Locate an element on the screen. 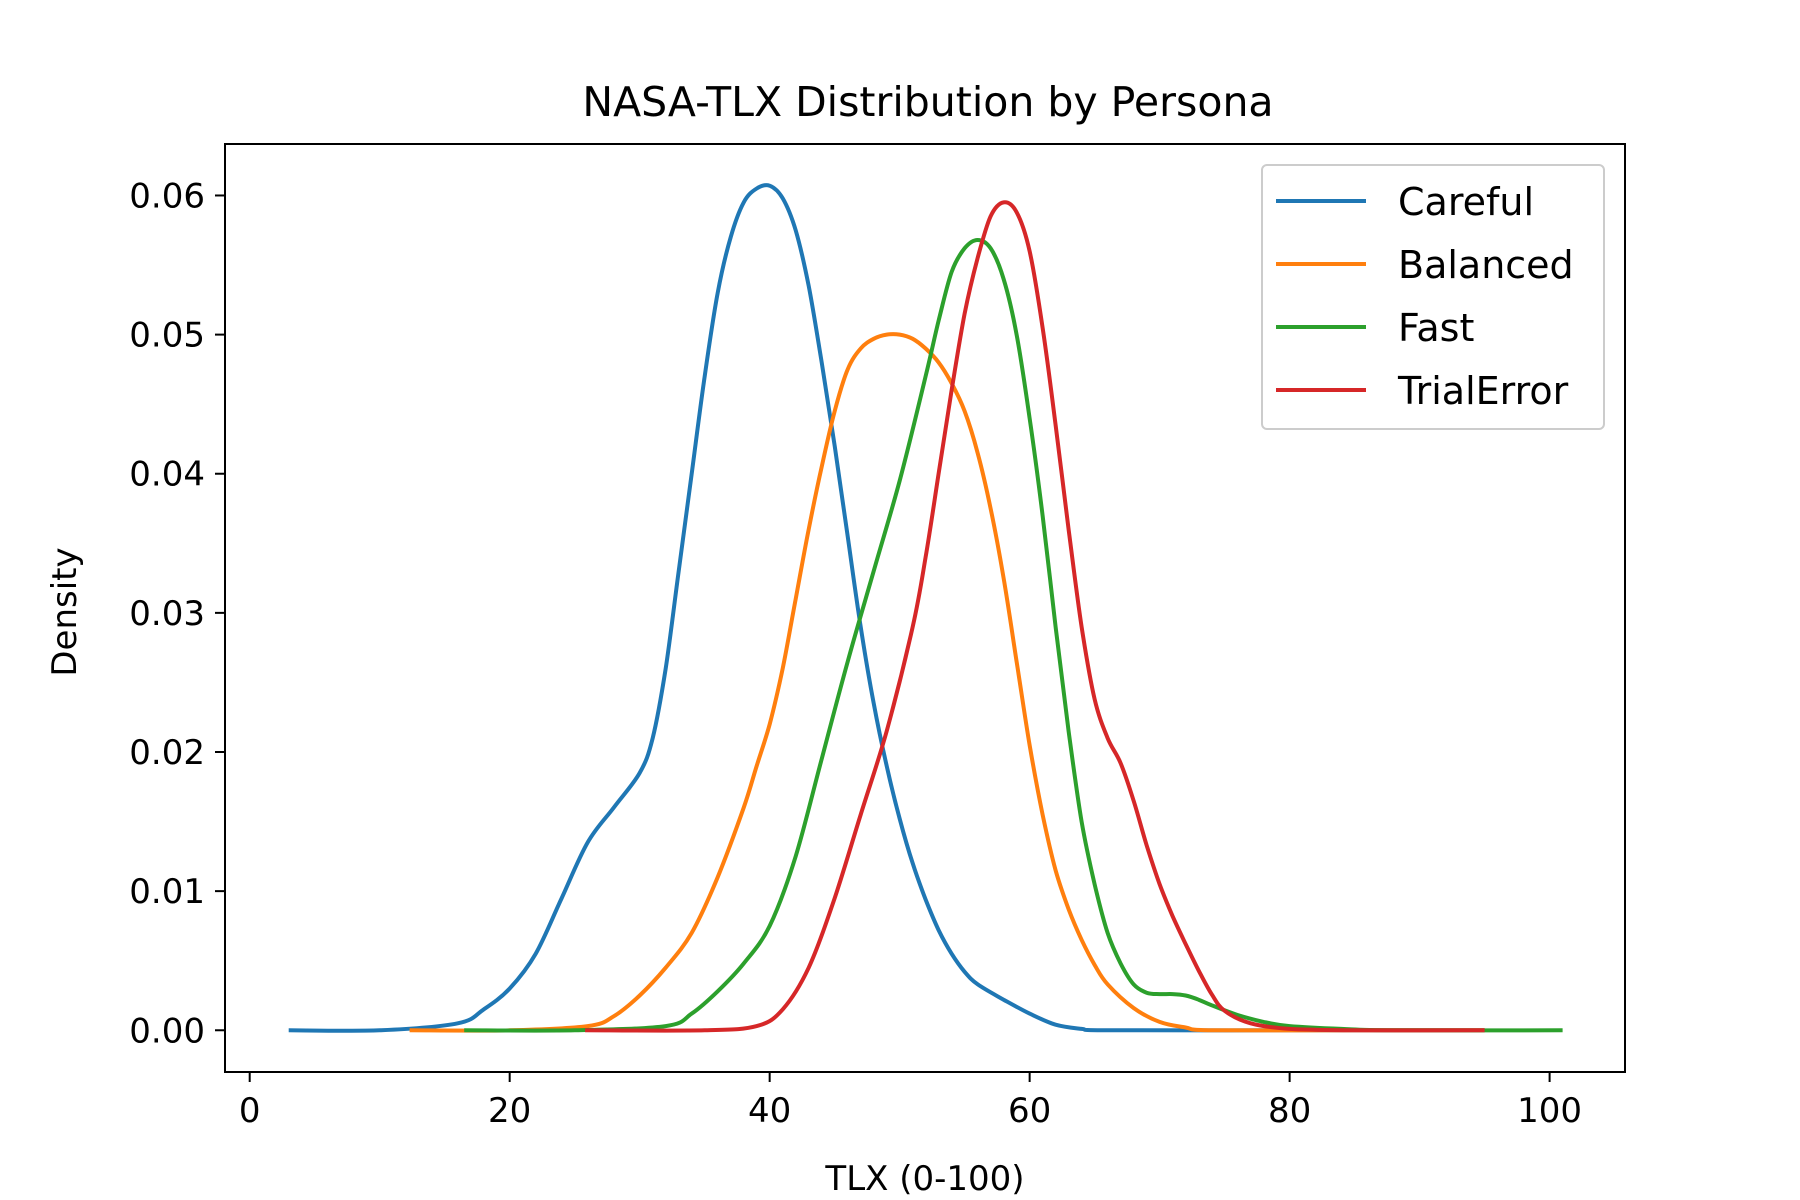 This screenshot has width=1800, height=1200. chart-title: NASA-TLX Distribution by Persona is located at coordinates (927, 102).